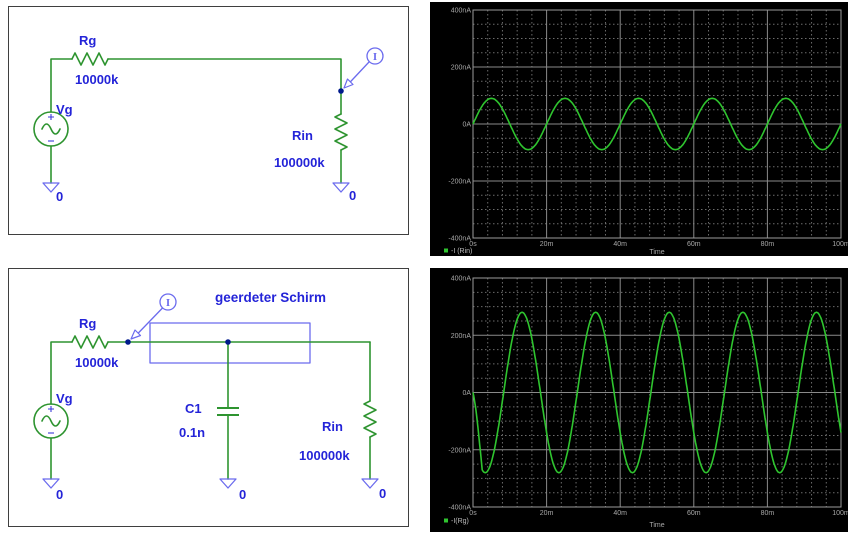 The image size is (848, 538). What do you see at coordinates (192, 432) in the screenshot?
I see `value-c1: 0.1n` at bounding box center [192, 432].